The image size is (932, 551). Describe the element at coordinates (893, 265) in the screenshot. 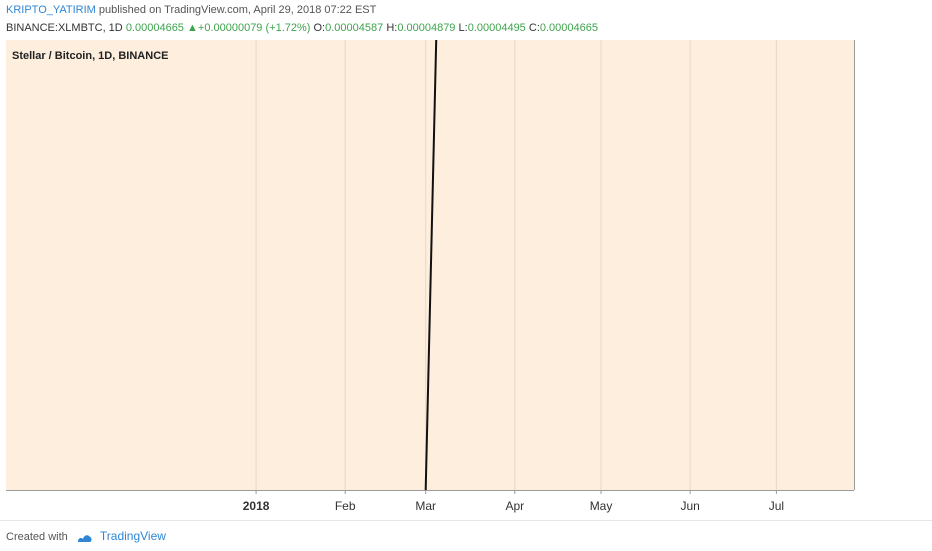

I see `price-axis` at that location.